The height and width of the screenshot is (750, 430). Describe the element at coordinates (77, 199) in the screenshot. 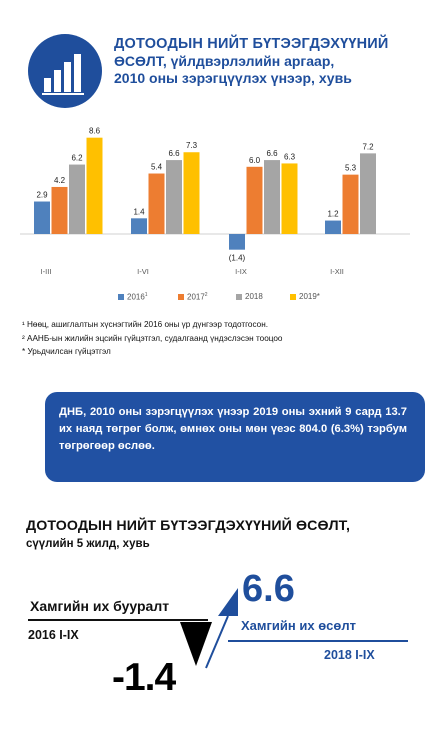

I see `bar-I-III-2018` at that location.